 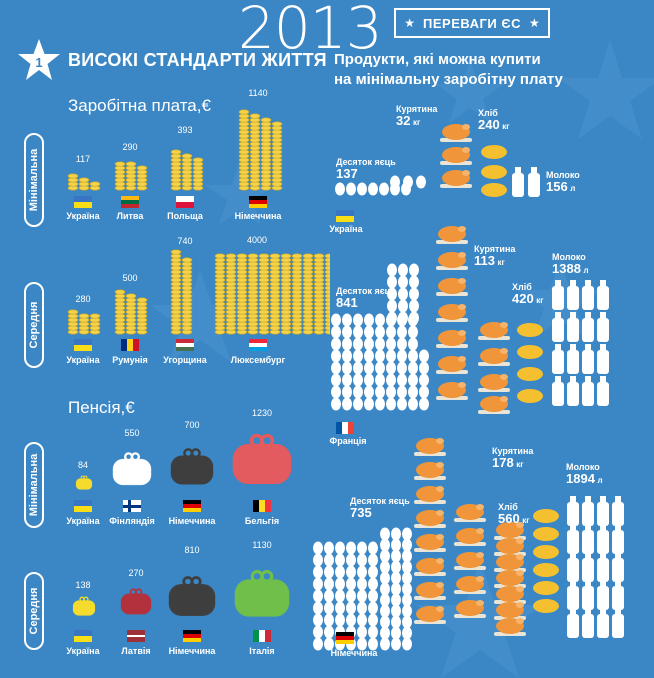 I want to click on country-name: Латвія, so click(x=136, y=651).